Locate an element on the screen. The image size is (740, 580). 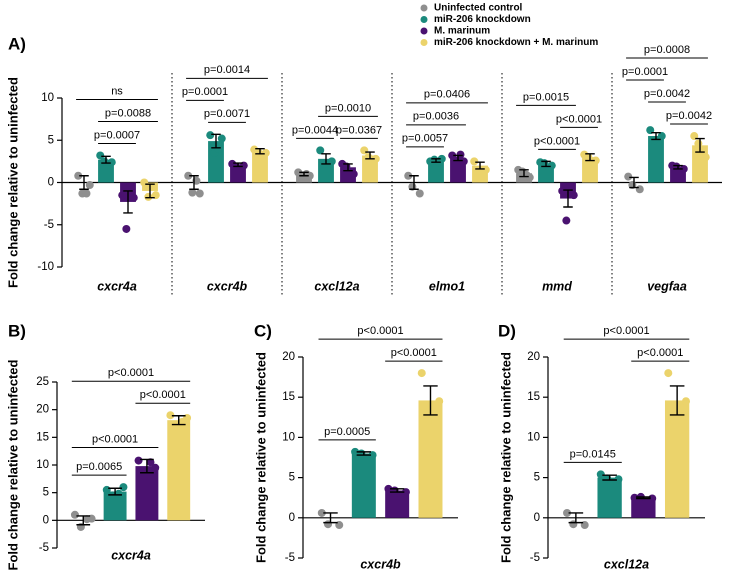
category-label: mmd is located at coordinates (557, 286).